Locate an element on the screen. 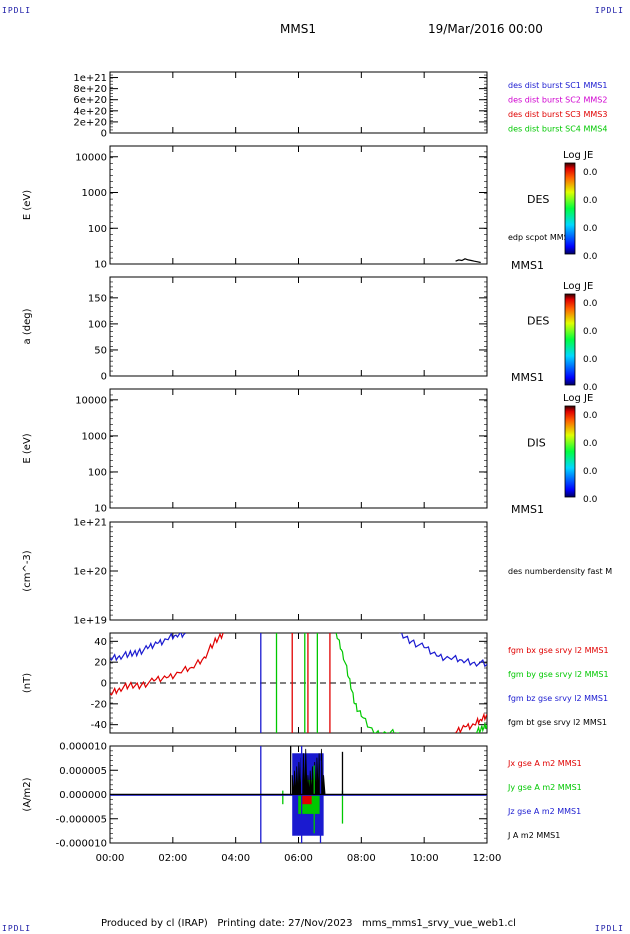  burst-ytick-label: 4e+20 is located at coordinates (90, 111).